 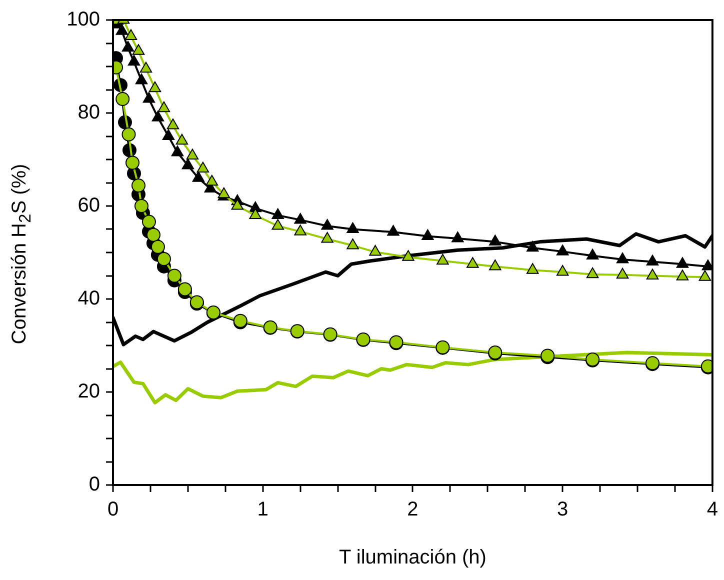 What do you see at coordinates (412, 557) in the screenshot?
I see `x-axis-title: T iluminación (h)` at bounding box center [412, 557].